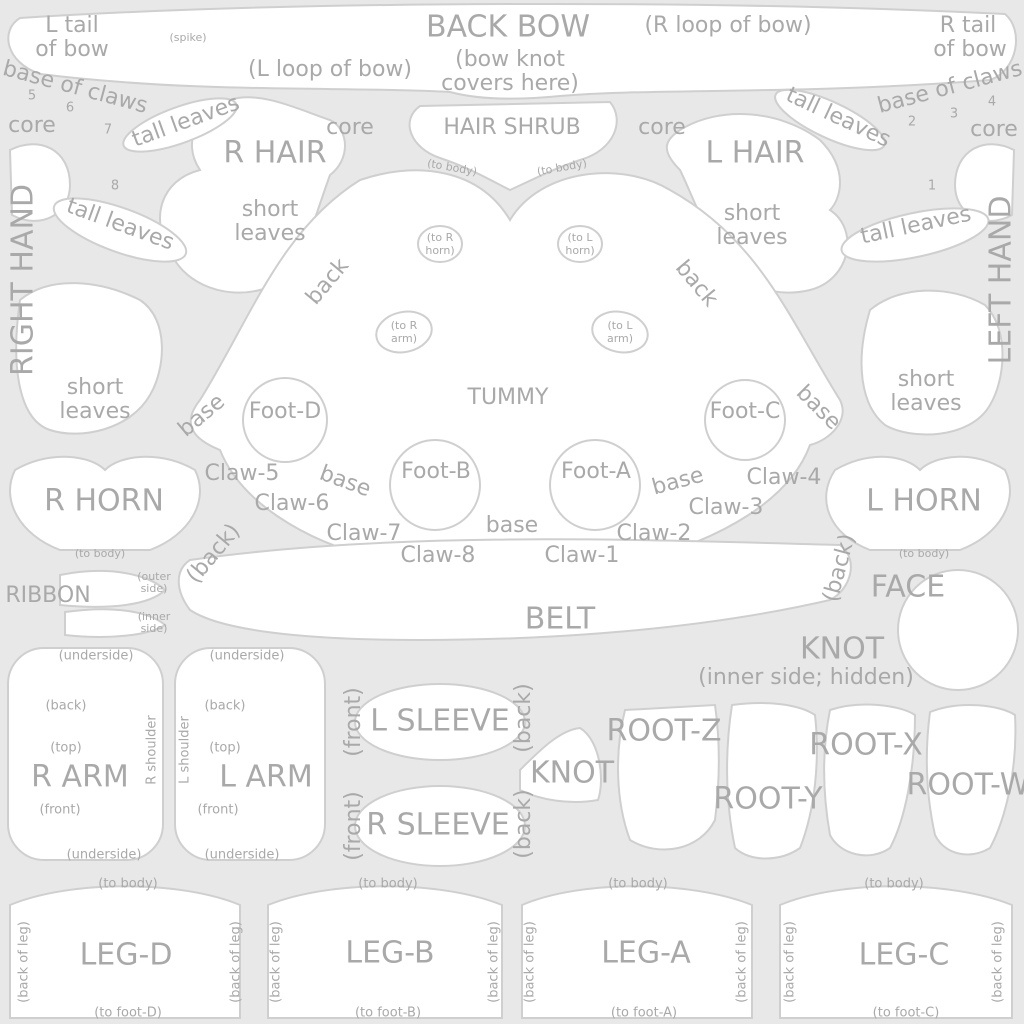 The image size is (1024, 1024). I want to click on right-hand-short-leaves-piece, so click(89, 358).